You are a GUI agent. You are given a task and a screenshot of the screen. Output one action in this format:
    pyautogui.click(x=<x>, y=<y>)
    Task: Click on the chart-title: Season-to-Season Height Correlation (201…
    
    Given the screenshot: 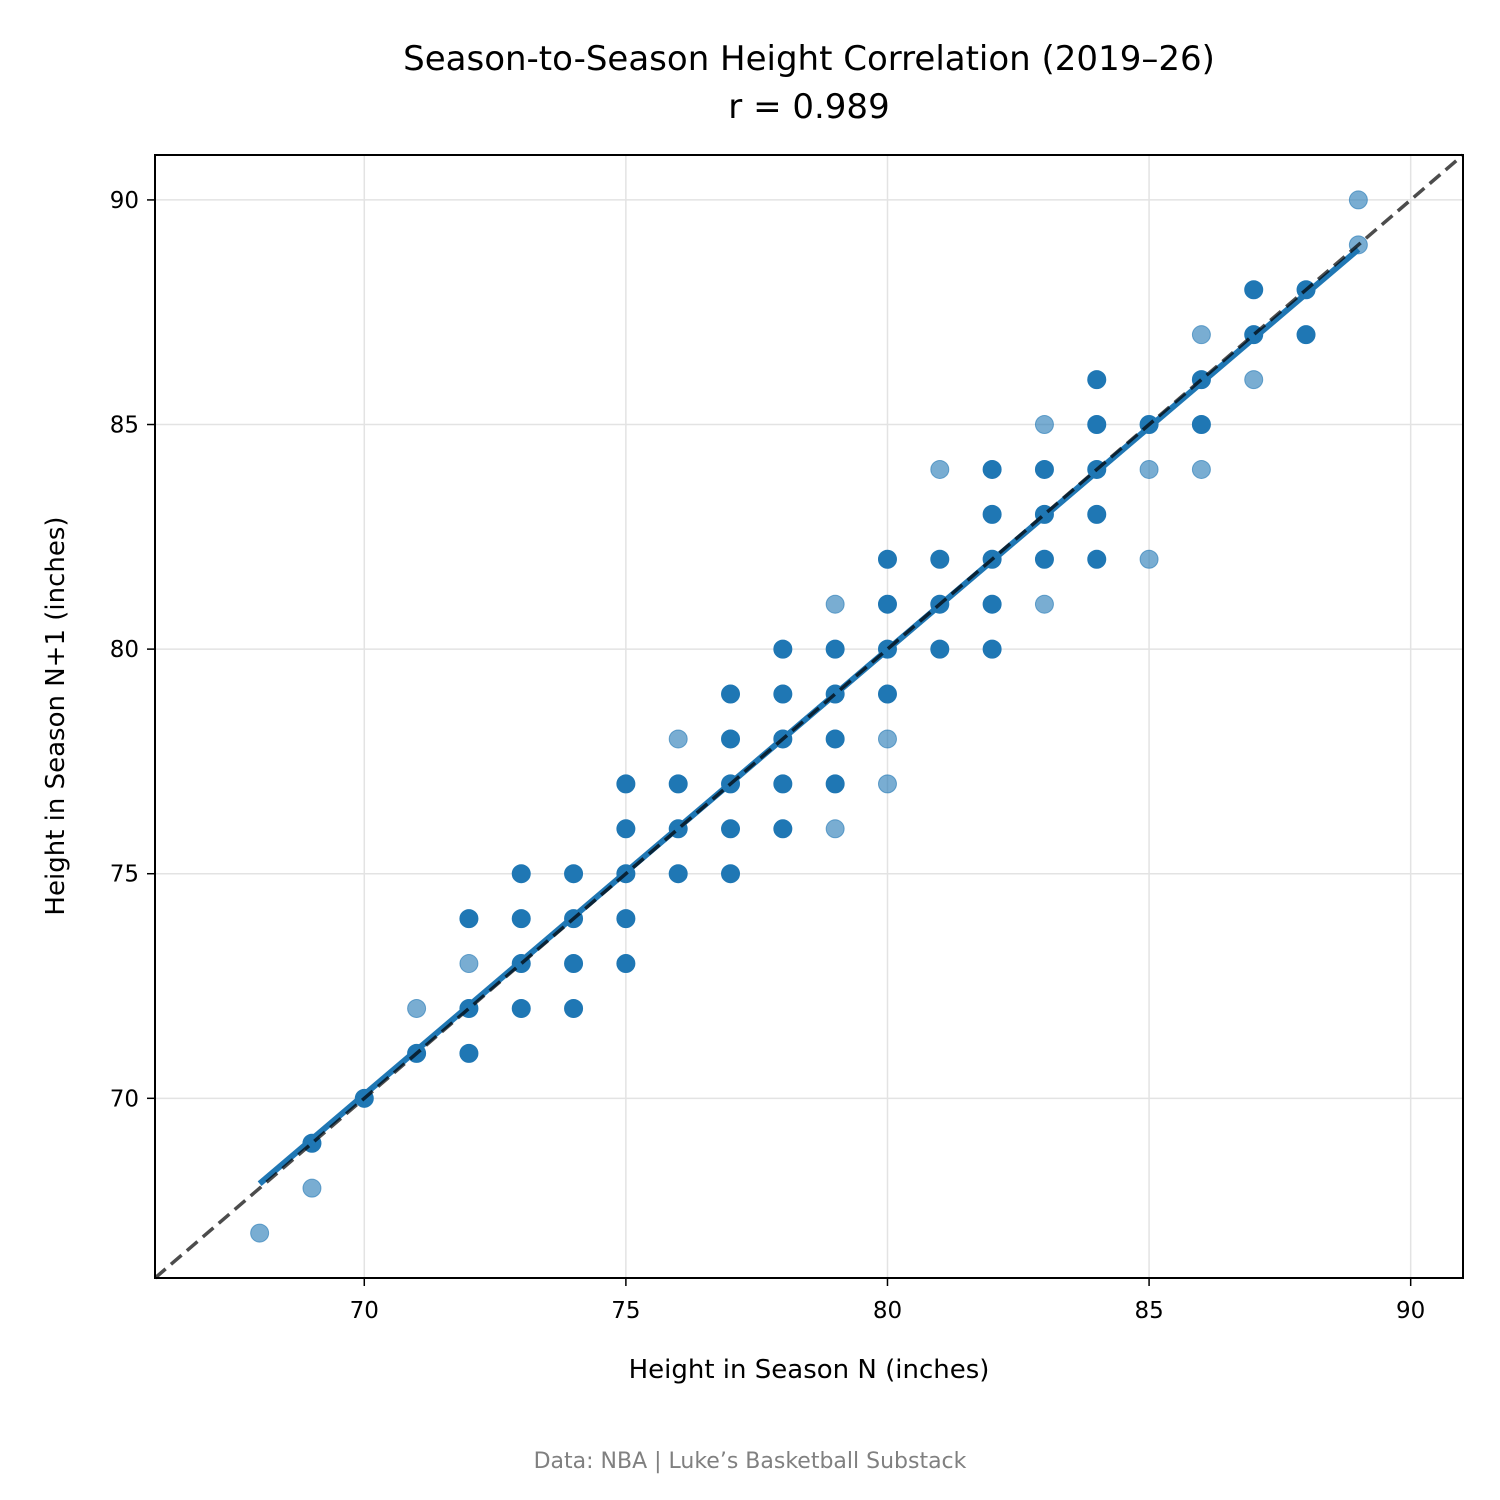 What is the action you would take?
    pyautogui.click(x=809, y=59)
    